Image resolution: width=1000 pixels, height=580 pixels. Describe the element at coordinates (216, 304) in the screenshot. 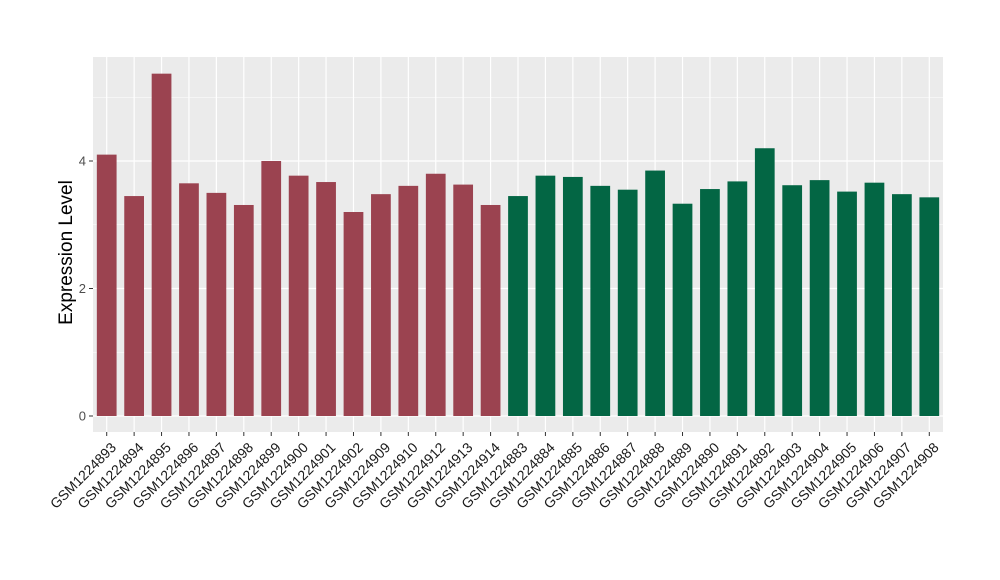

I see `bar-GSM1224897` at that location.